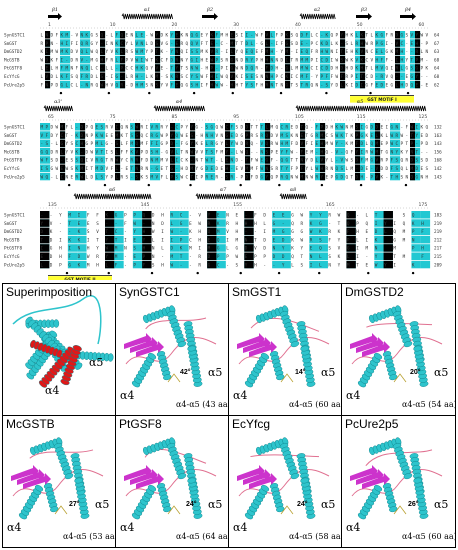 The height and width of the screenshot is (550, 458). I want to click on structure-image, so click(283, 346).